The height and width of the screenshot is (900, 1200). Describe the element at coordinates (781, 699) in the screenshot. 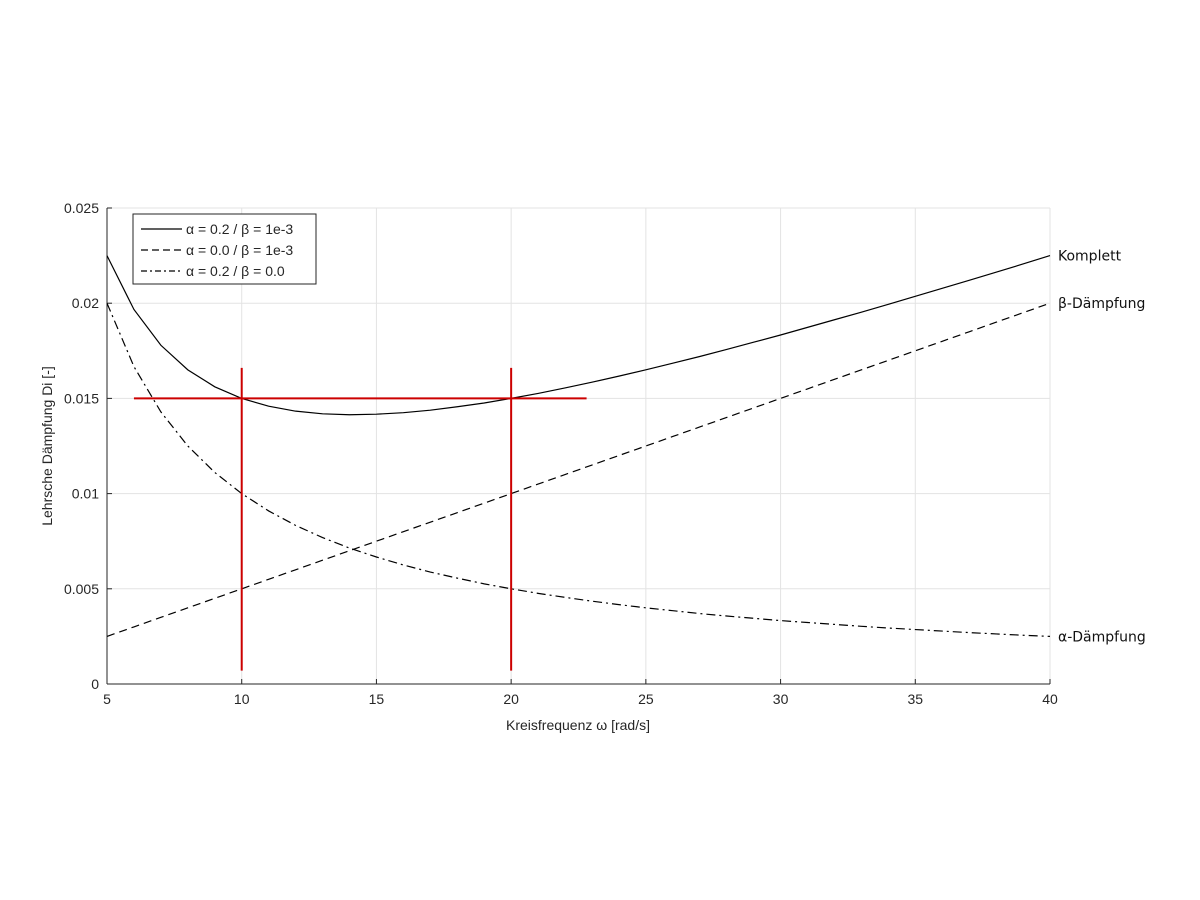

I see `x-tick-label: 30` at that location.